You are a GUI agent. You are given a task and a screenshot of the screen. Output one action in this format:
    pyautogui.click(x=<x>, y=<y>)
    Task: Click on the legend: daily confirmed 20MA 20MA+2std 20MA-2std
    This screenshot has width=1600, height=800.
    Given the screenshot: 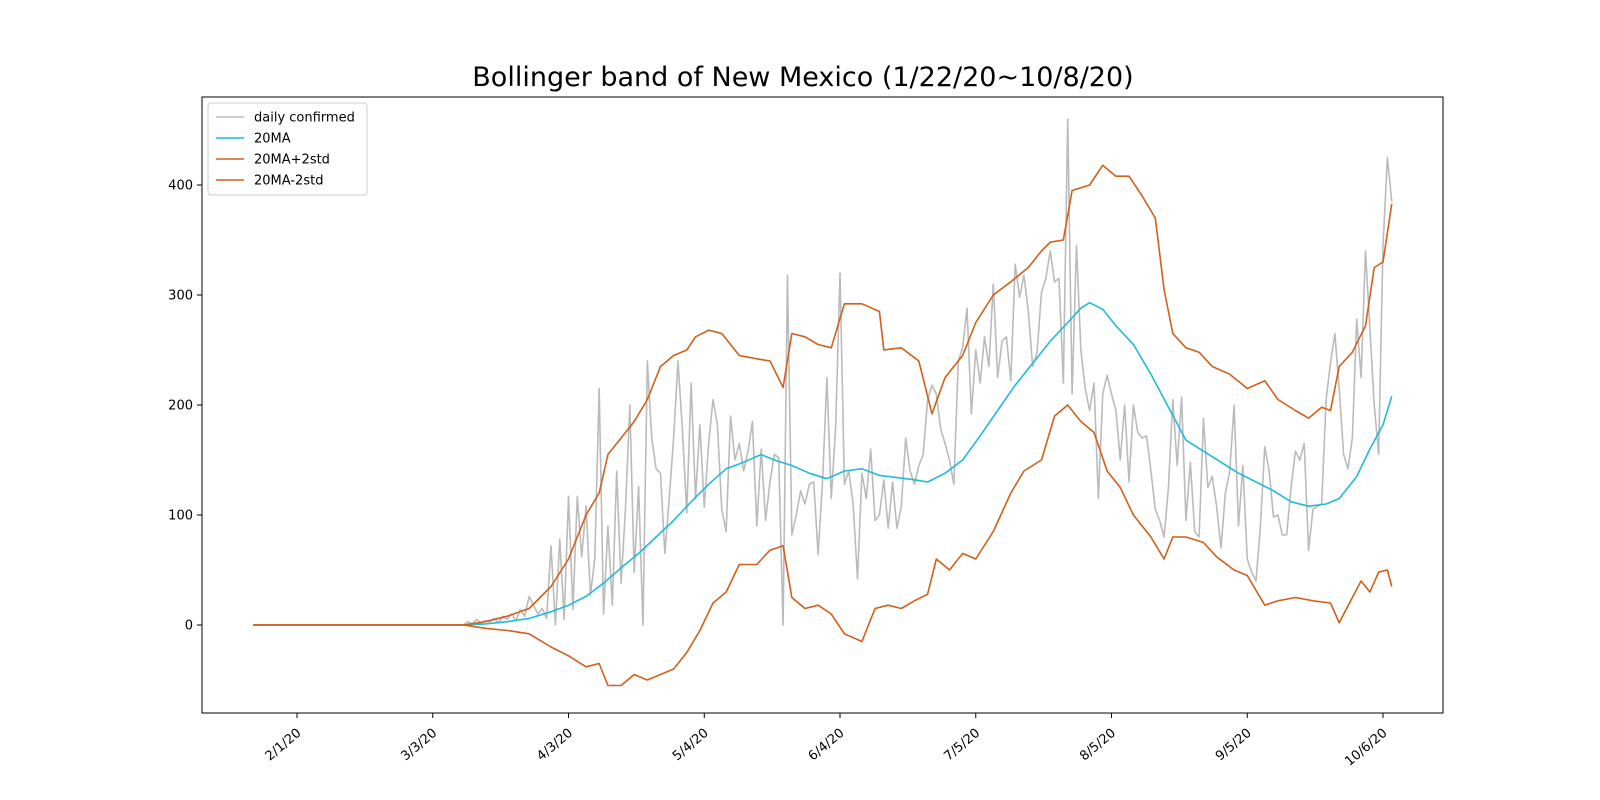 What is the action you would take?
    pyautogui.click(x=287, y=149)
    